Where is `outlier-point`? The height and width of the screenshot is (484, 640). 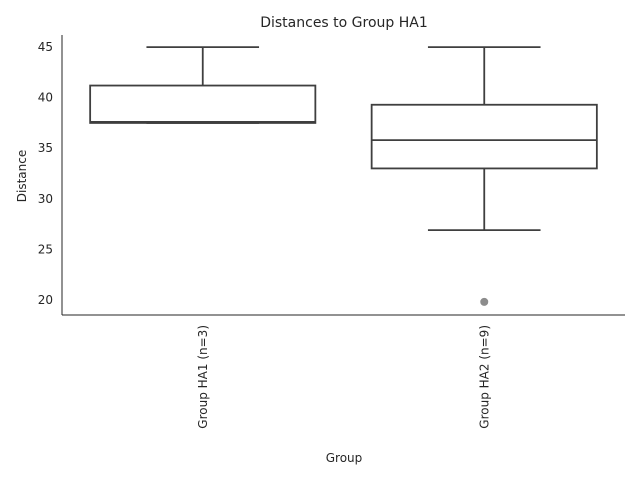
outlier-point is located at coordinates (484, 301).